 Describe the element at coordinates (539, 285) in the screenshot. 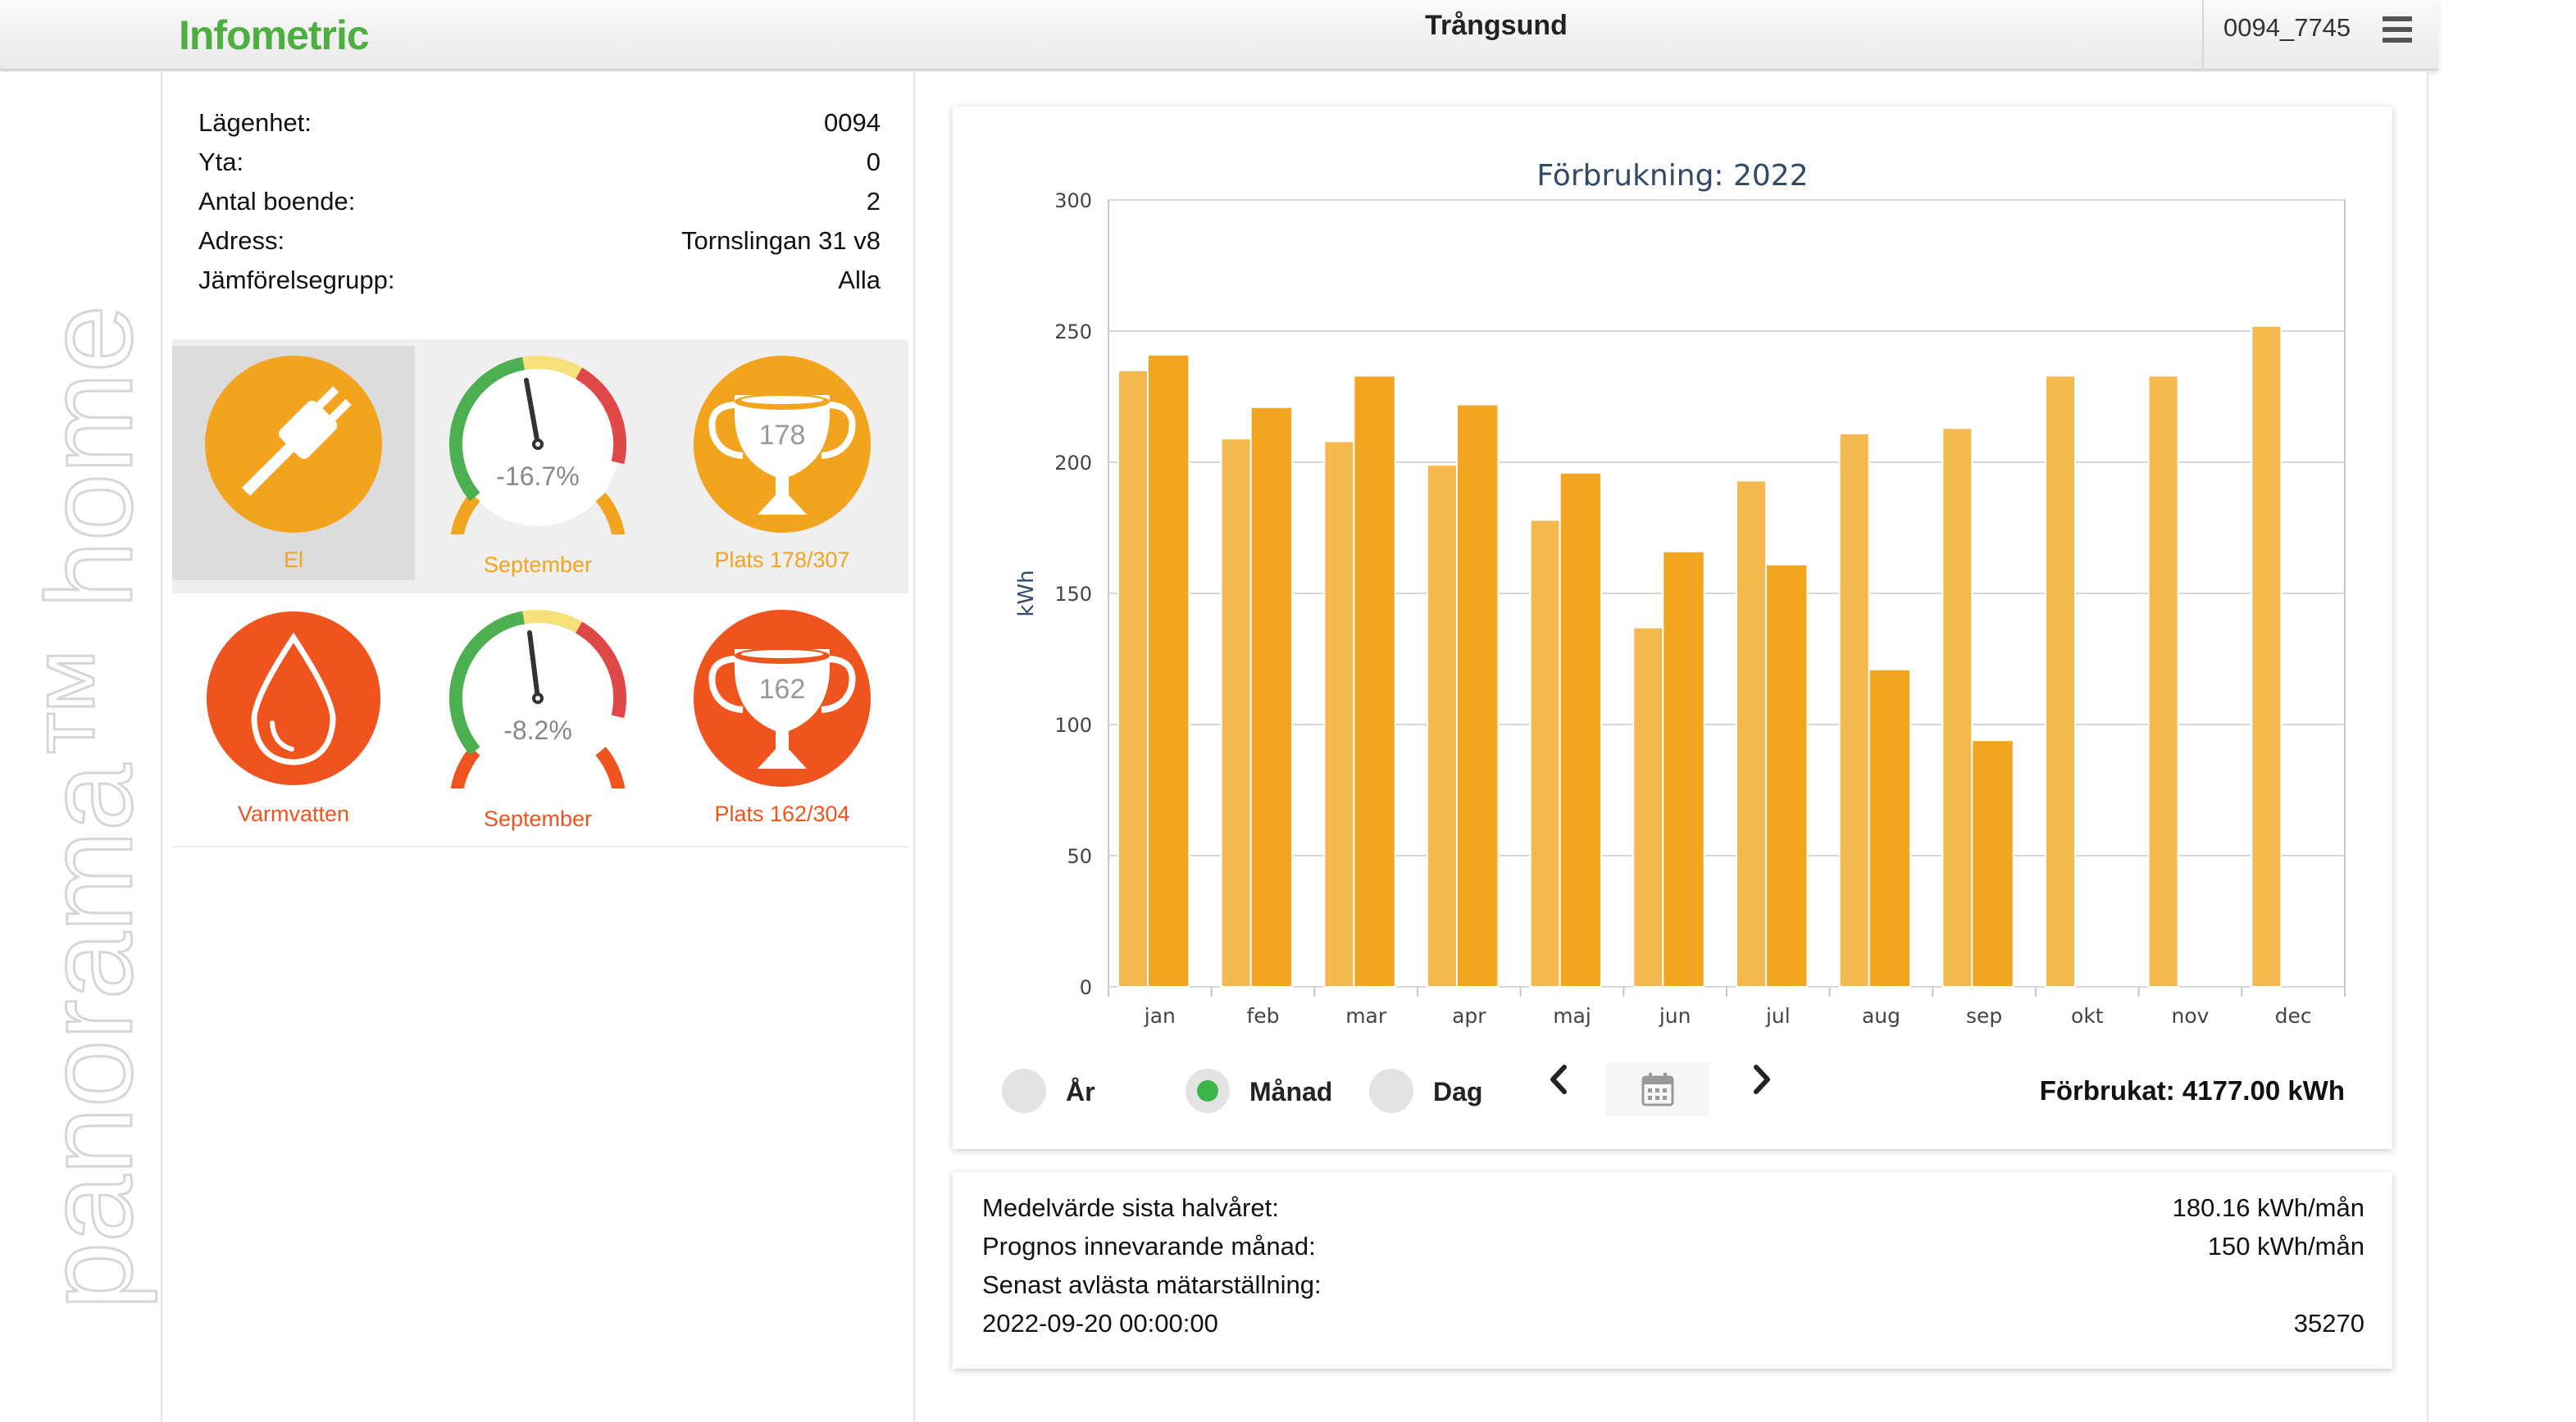

I see `info-row: Jämförelsegrupp: Alla` at that location.